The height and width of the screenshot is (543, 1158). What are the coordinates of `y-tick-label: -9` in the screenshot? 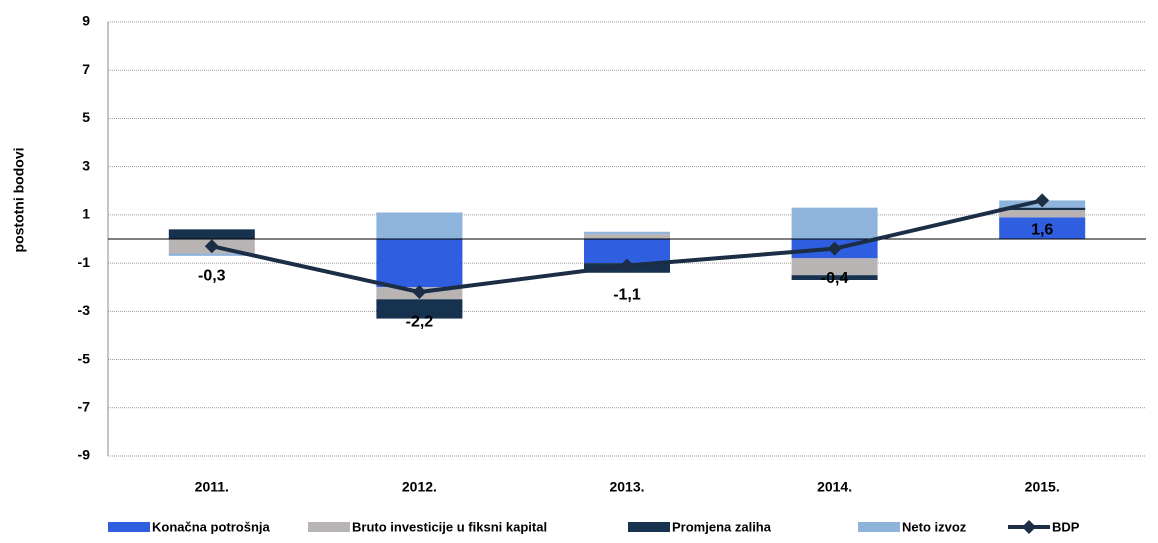 It's located at (84, 455).